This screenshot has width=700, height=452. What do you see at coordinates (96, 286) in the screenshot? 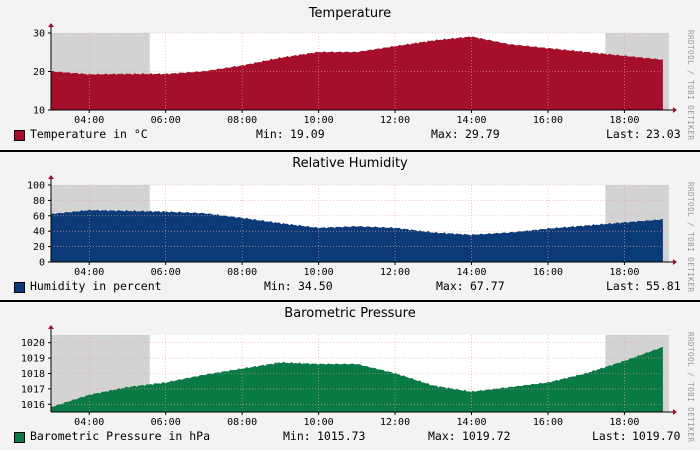
I see `legend-series-name: Humidity in percent` at bounding box center [96, 286].